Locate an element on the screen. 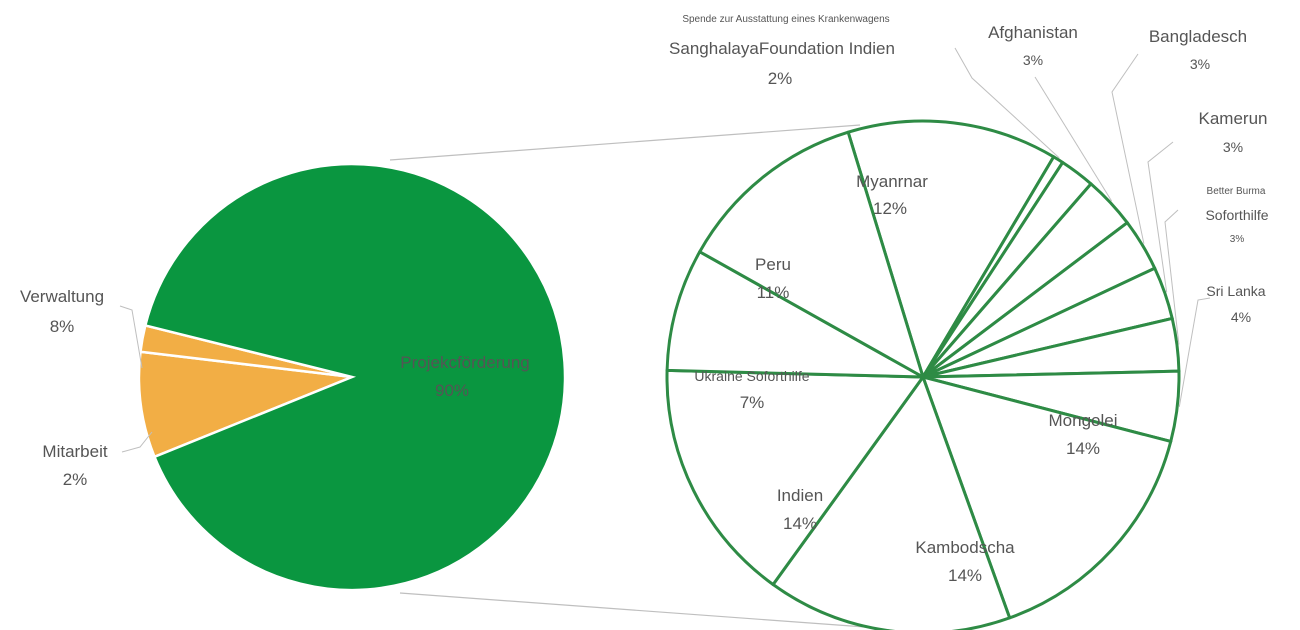 Image resolution: width=1300 pixels, height=630 pixels. label-better-burma-line2: Soforthilfe is located at coordinates (1236, 215).